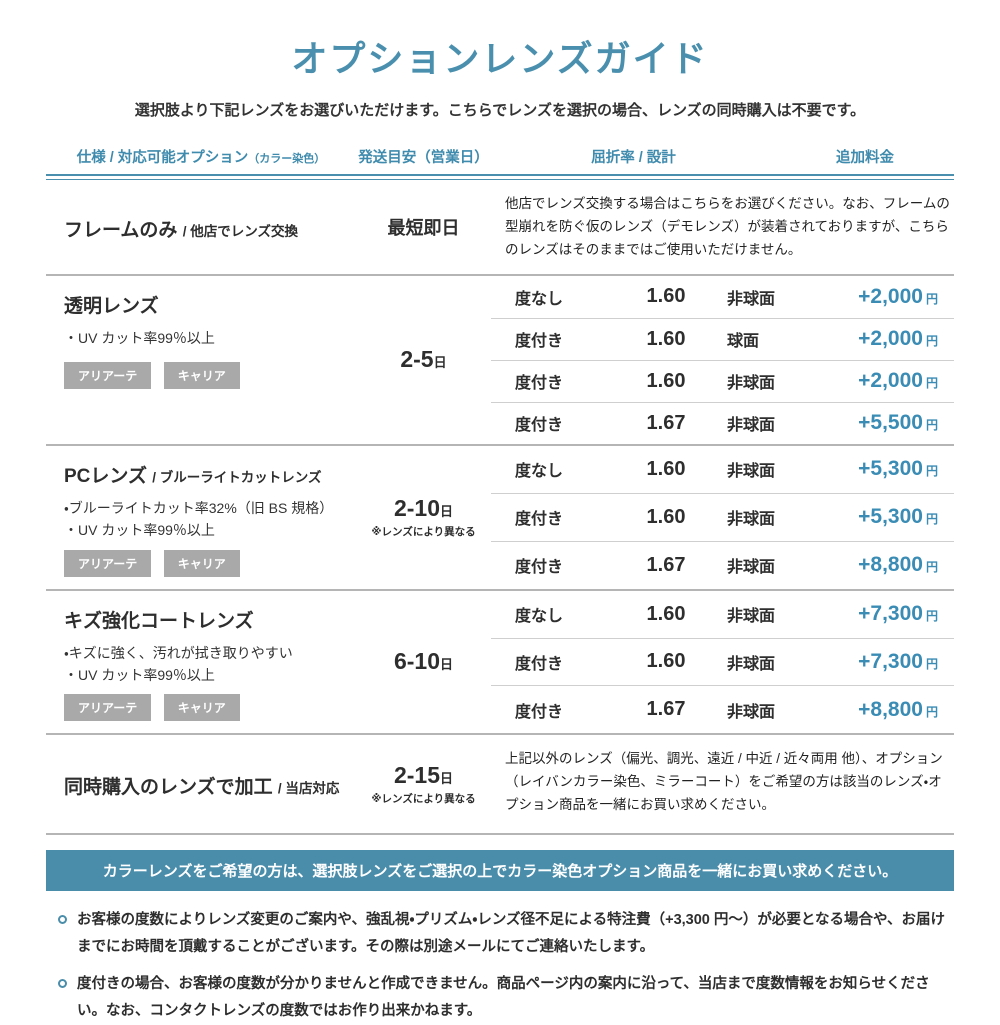 The image size is (1000, 1025). I want to click on circle-bullet-icon, so click(62, 920).